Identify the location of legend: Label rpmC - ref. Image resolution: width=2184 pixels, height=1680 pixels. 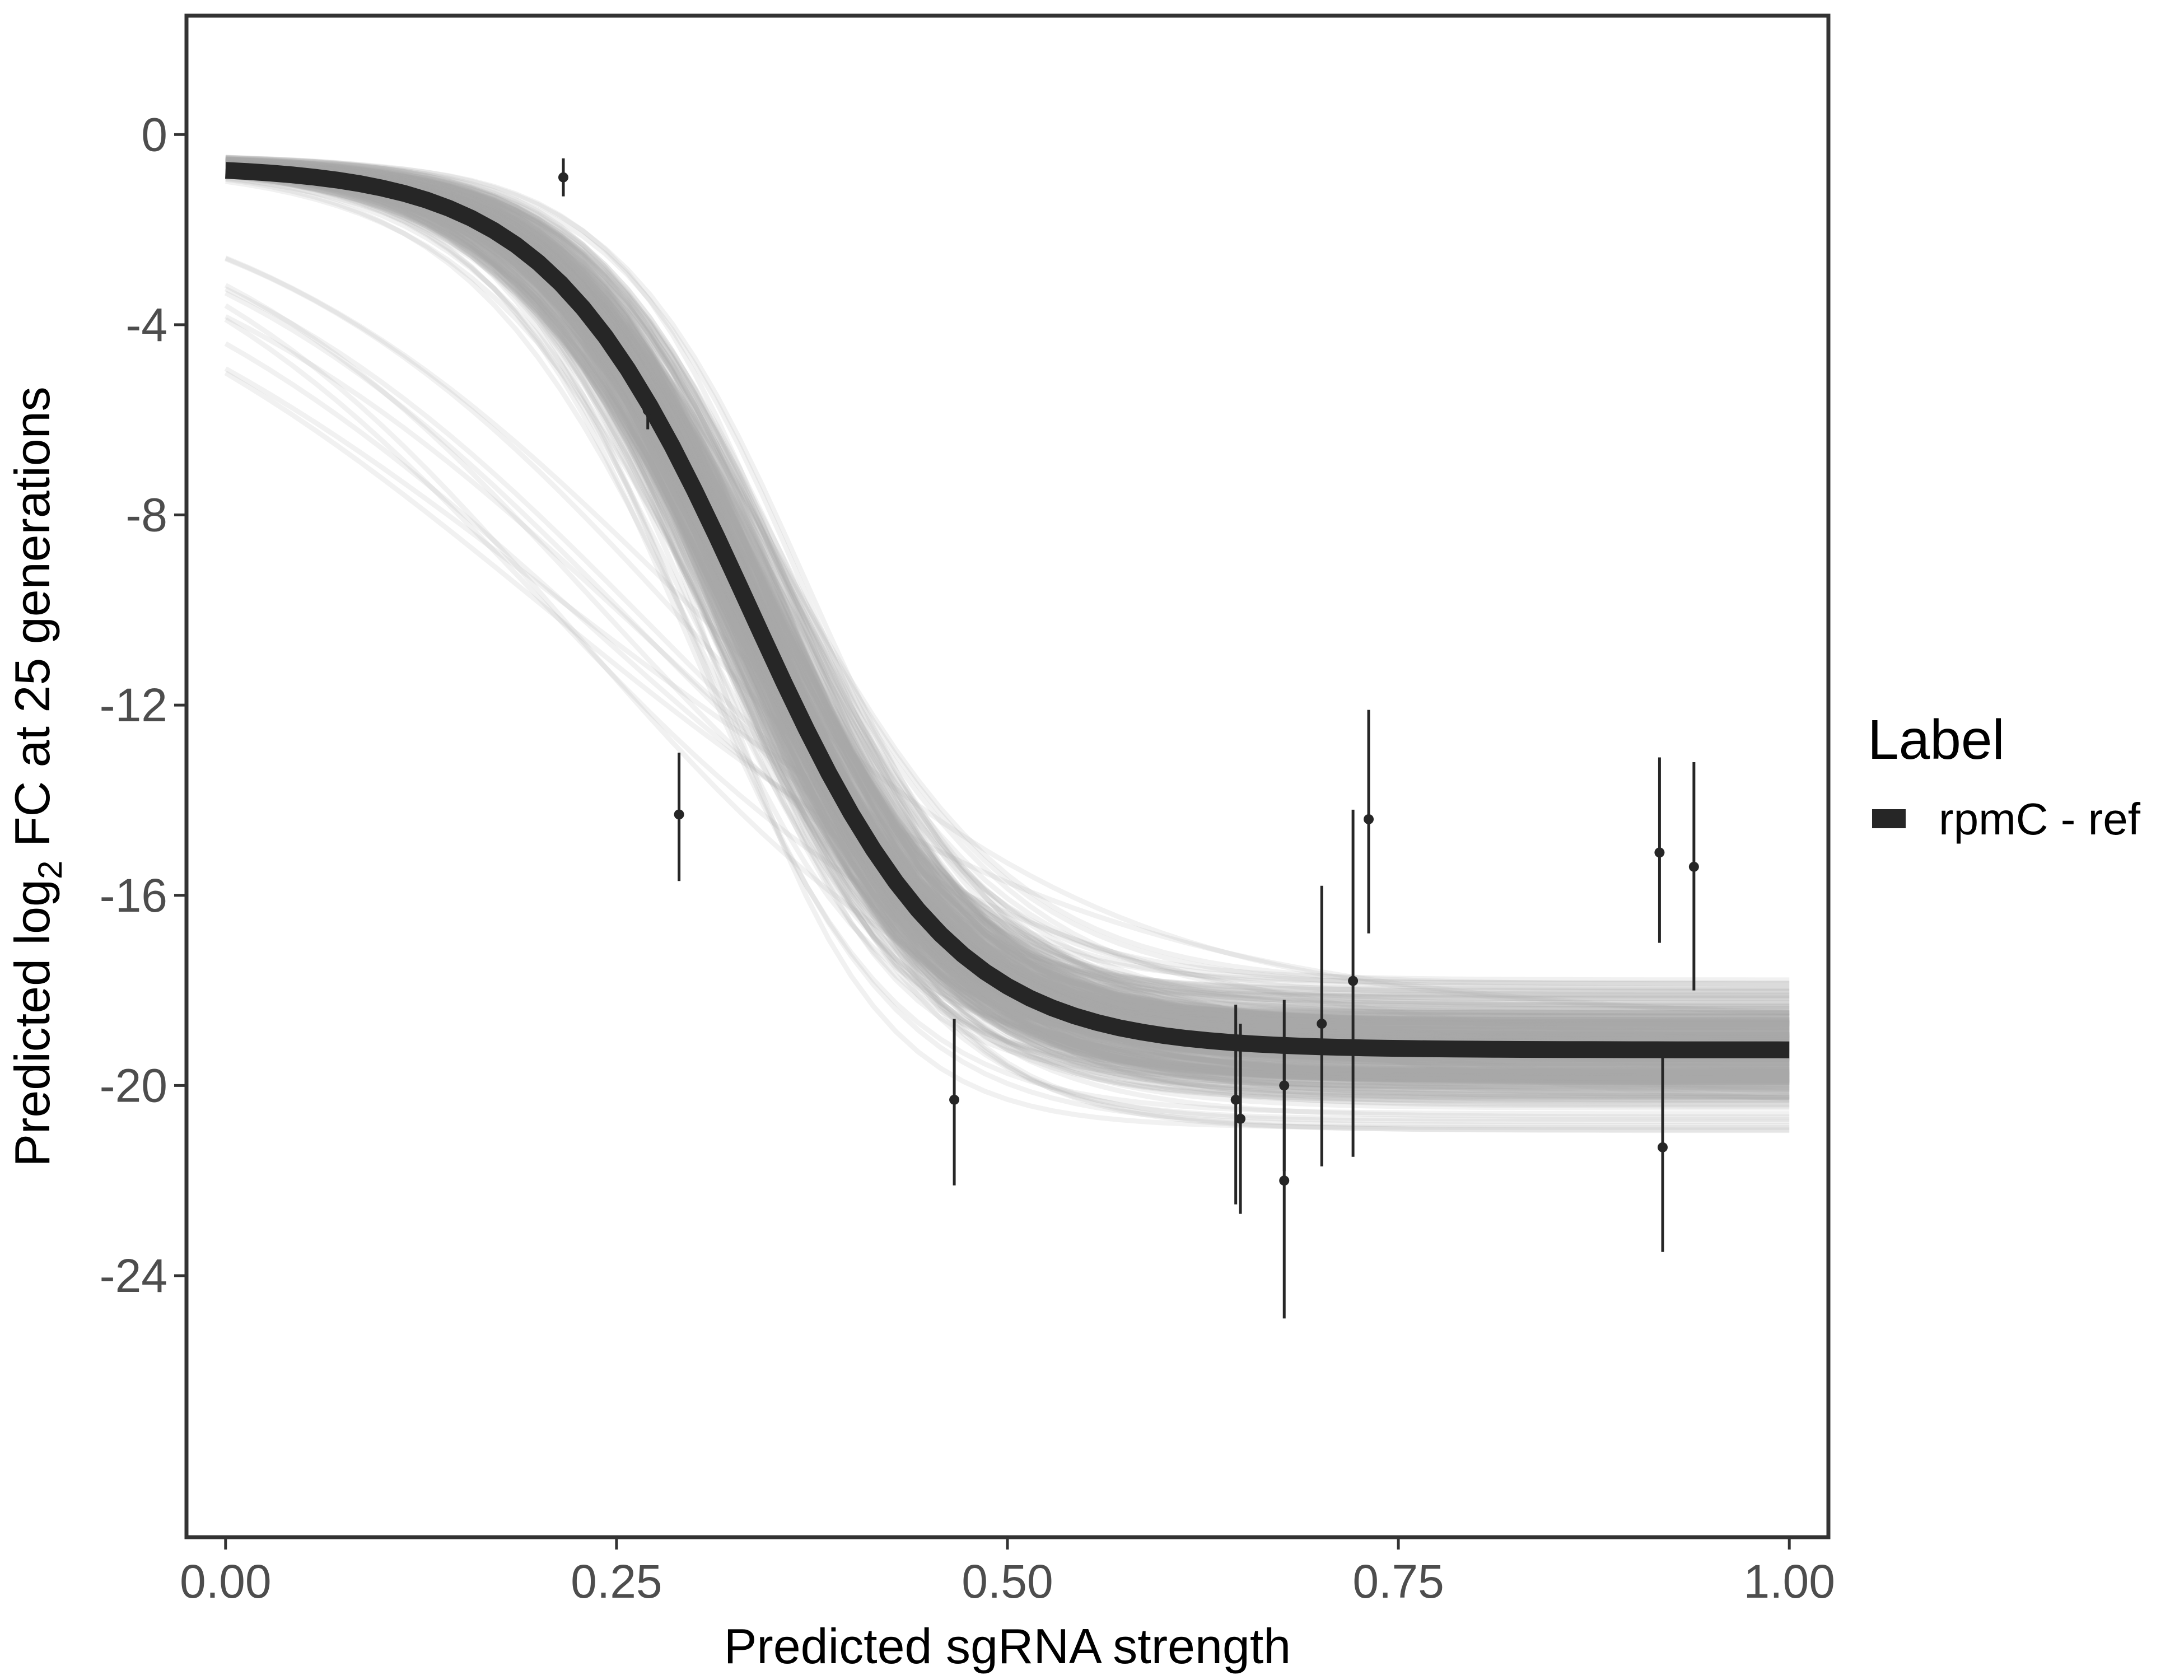
(2005, 776).